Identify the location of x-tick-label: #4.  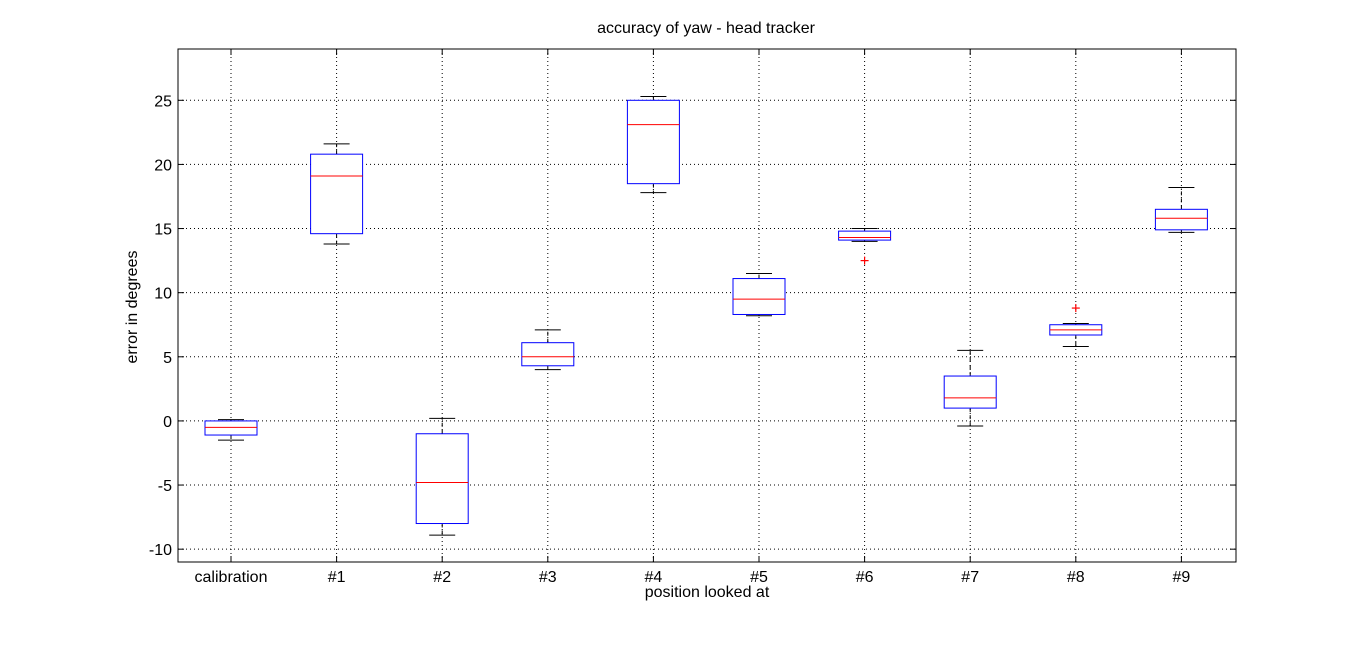
(654, 577).